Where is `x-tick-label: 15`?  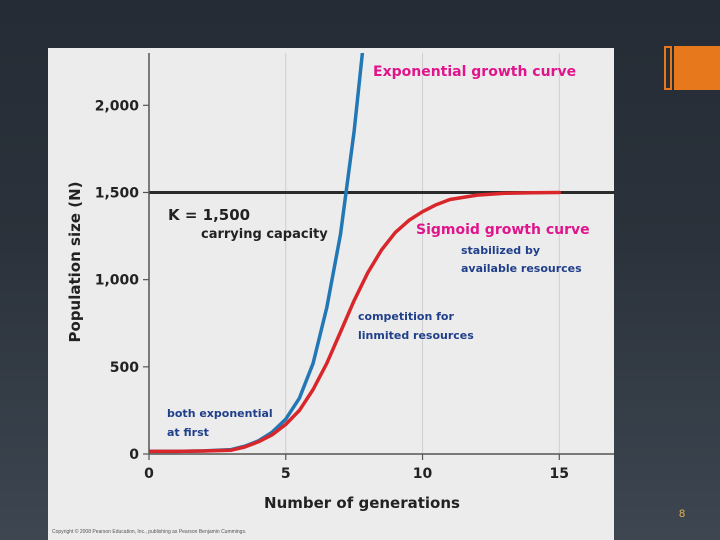
x-tick-label: 15 is located at coordinates (559, 474).